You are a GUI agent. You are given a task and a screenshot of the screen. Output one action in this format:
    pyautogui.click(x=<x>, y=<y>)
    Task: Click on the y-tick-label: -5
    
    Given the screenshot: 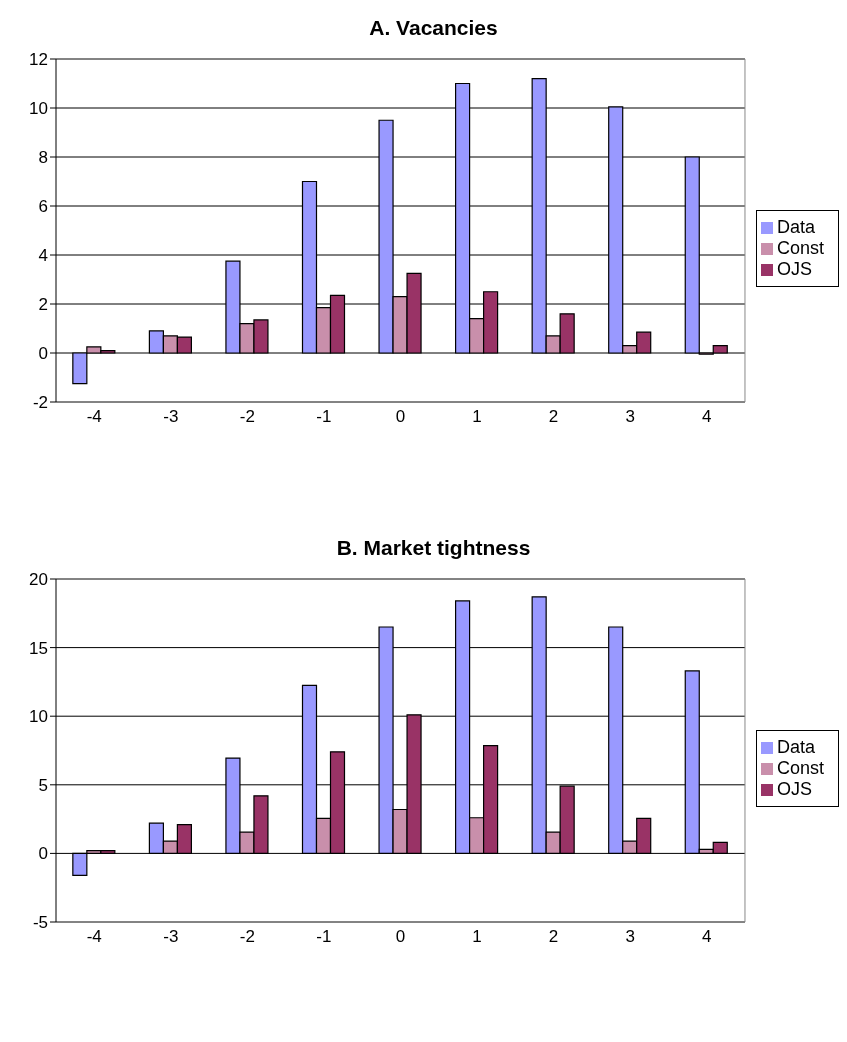 What is the action you would take?
    pyautogui.click(x=40, y=923)
    